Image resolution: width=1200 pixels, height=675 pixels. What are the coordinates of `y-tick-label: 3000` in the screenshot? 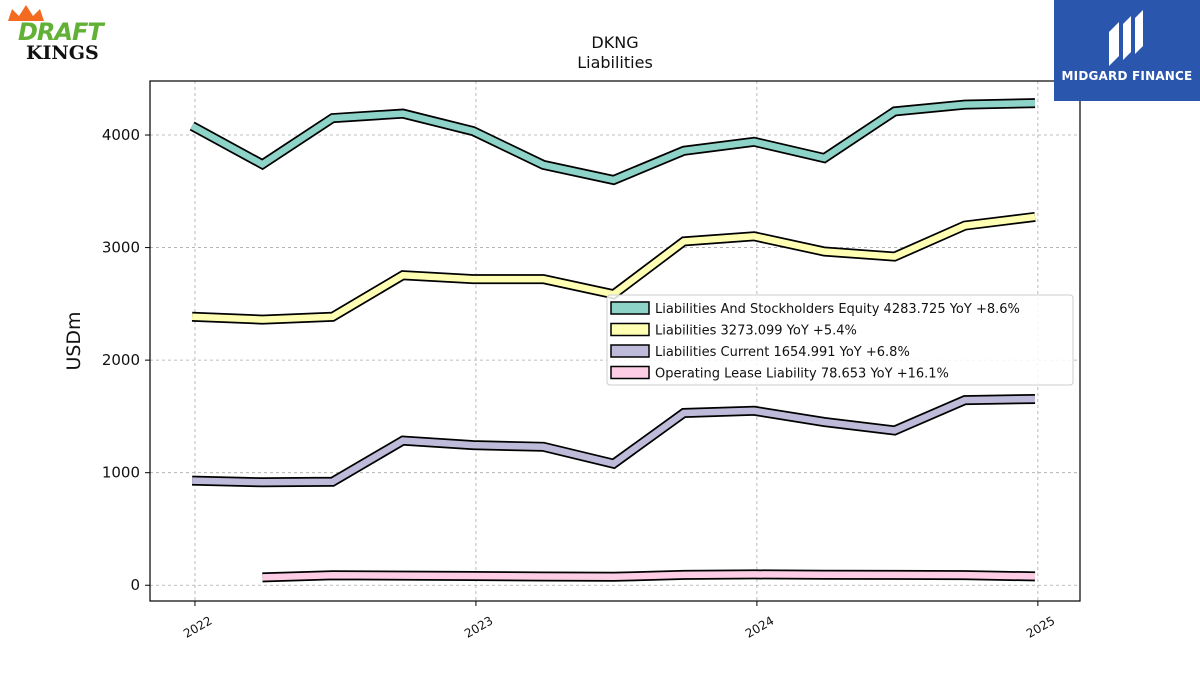 It's located at (121, 248).